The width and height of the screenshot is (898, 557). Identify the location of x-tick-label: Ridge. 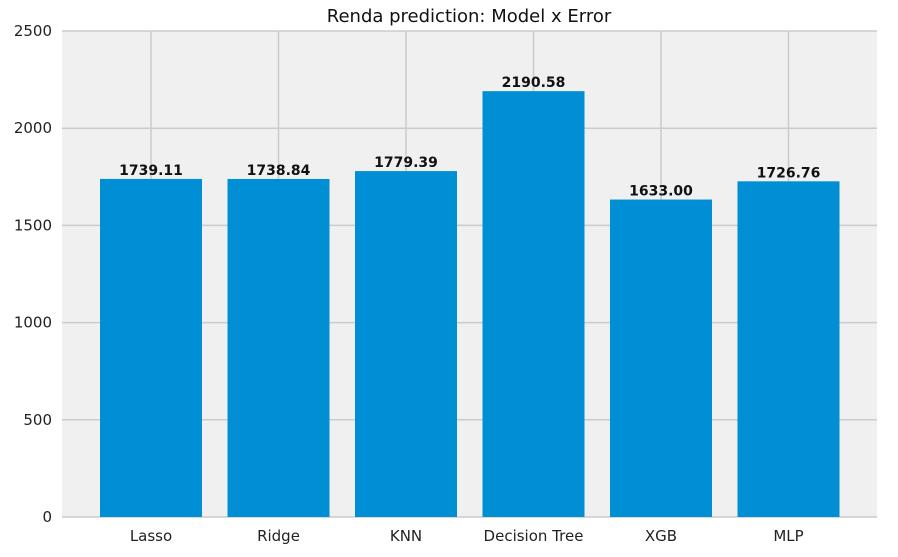
(278, 536).